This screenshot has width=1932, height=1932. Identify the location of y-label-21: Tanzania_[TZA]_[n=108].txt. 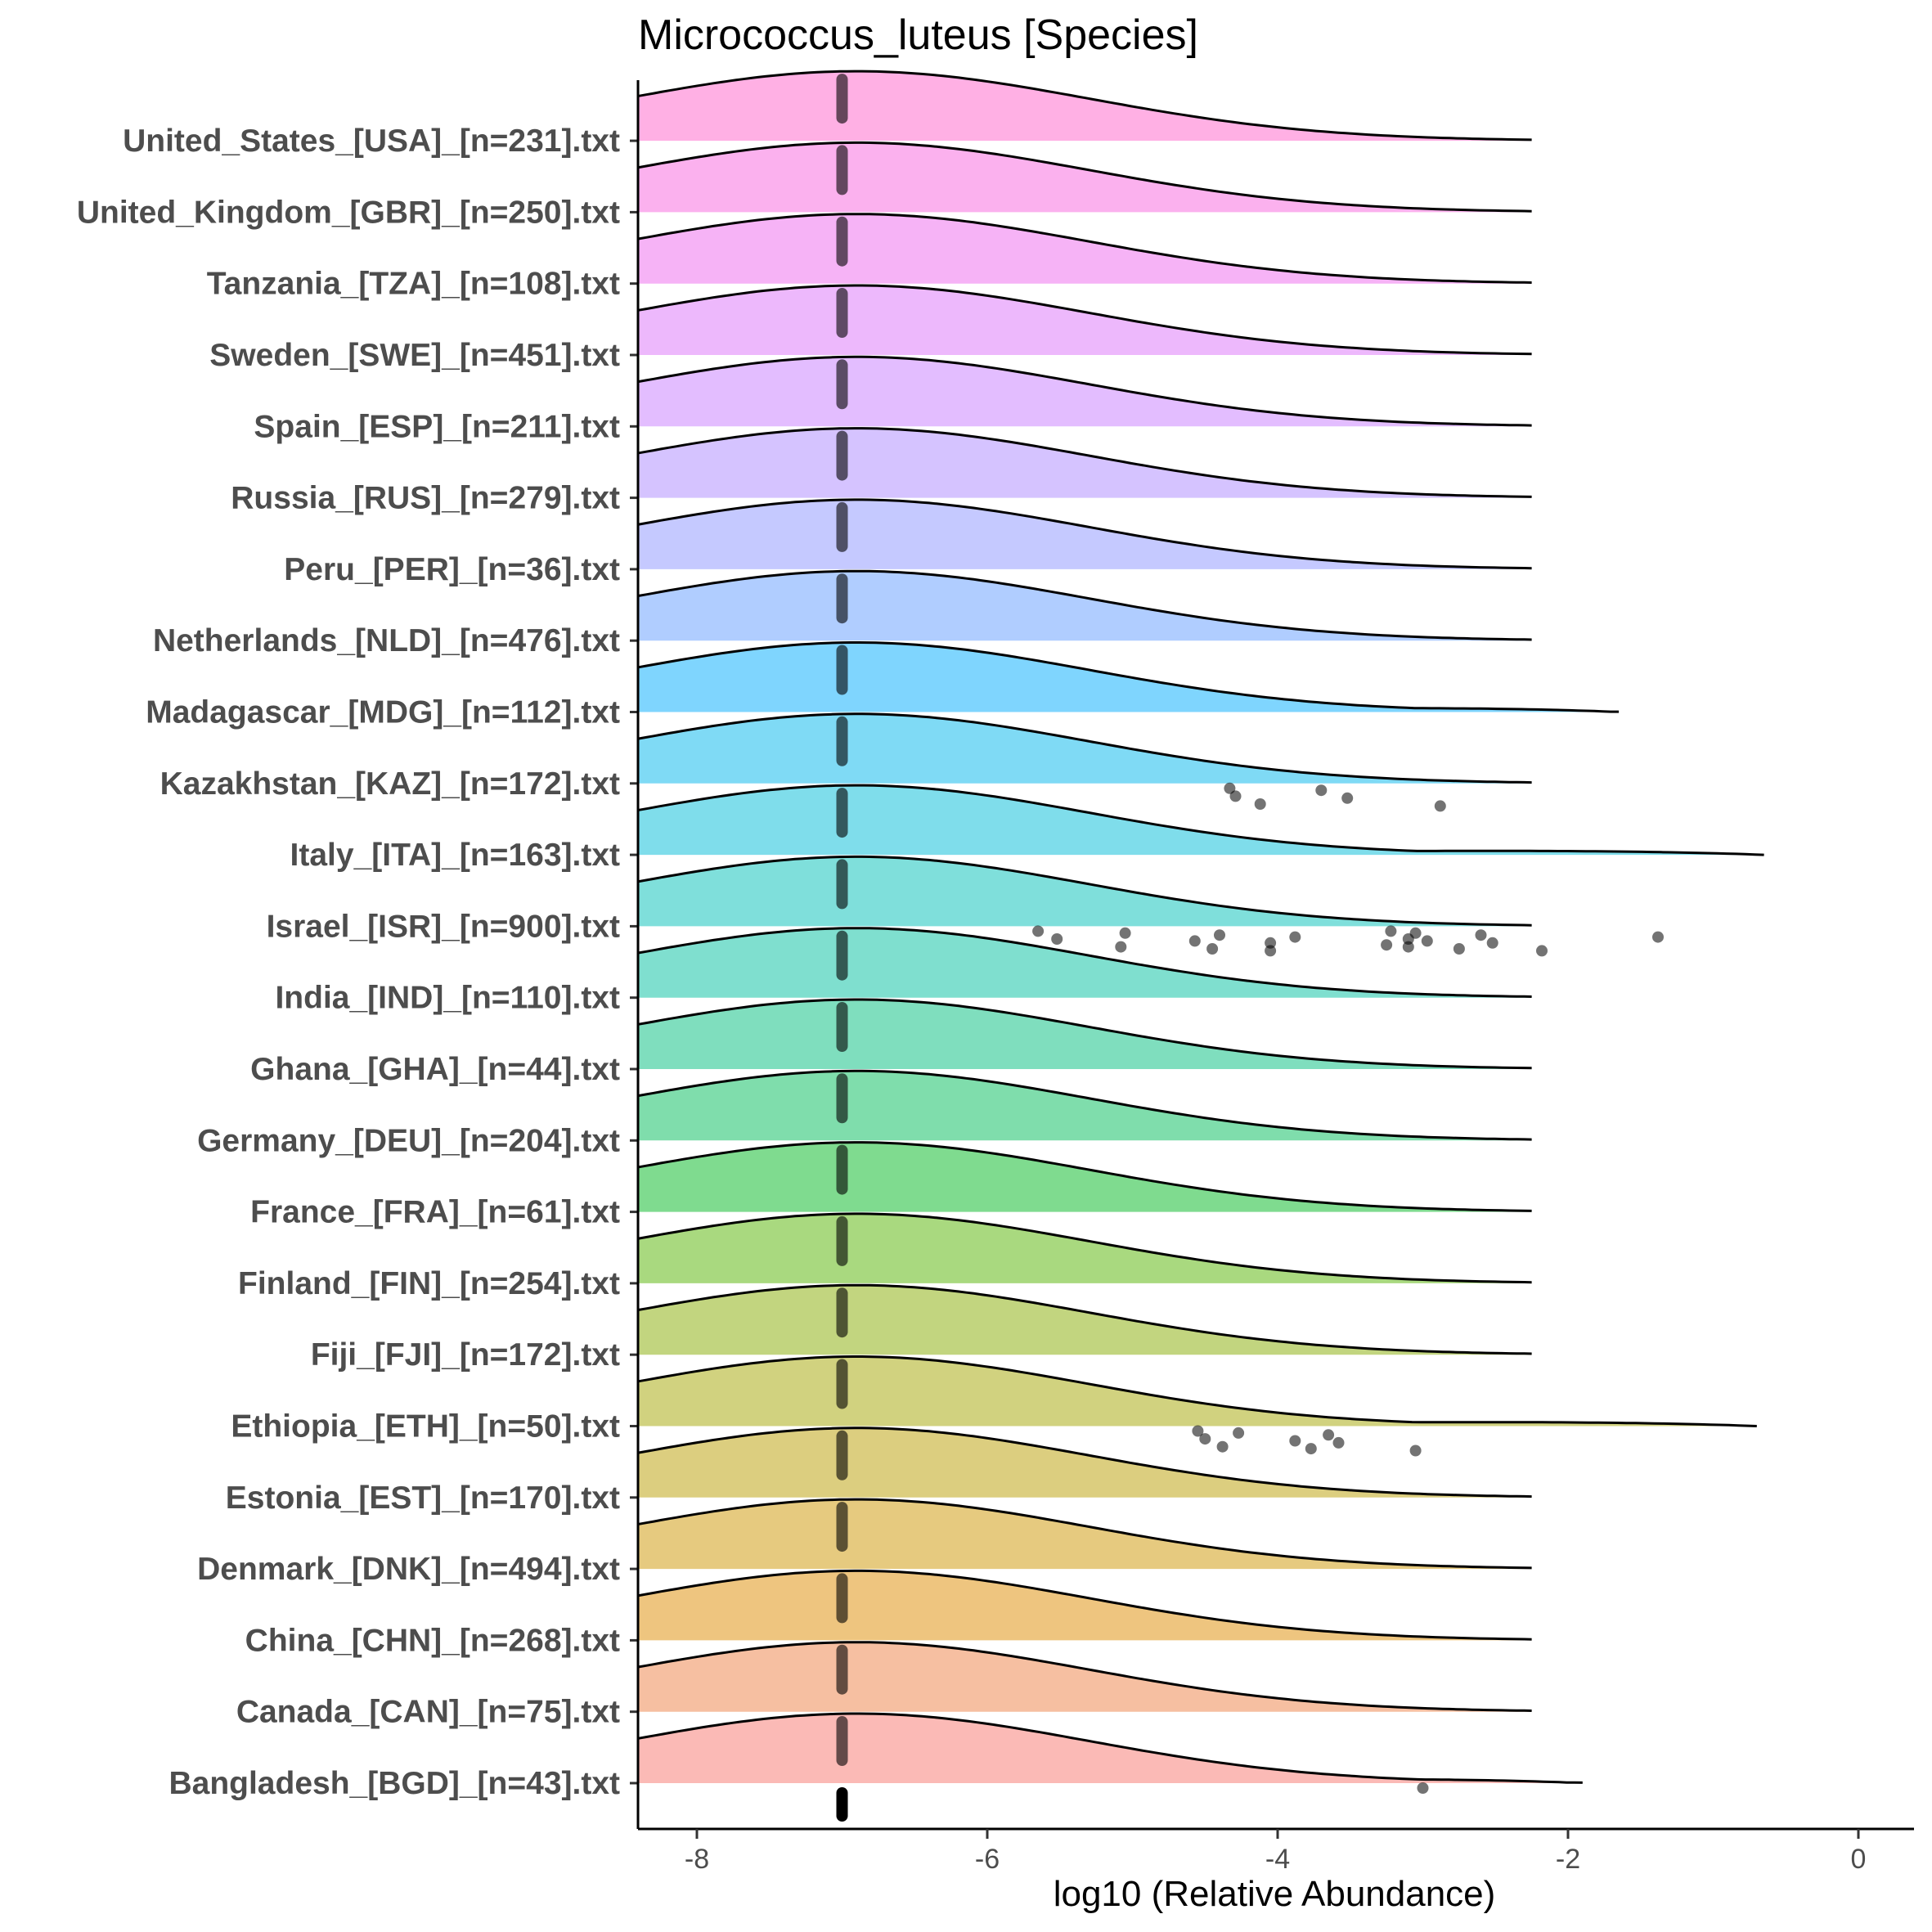
(413, 285).